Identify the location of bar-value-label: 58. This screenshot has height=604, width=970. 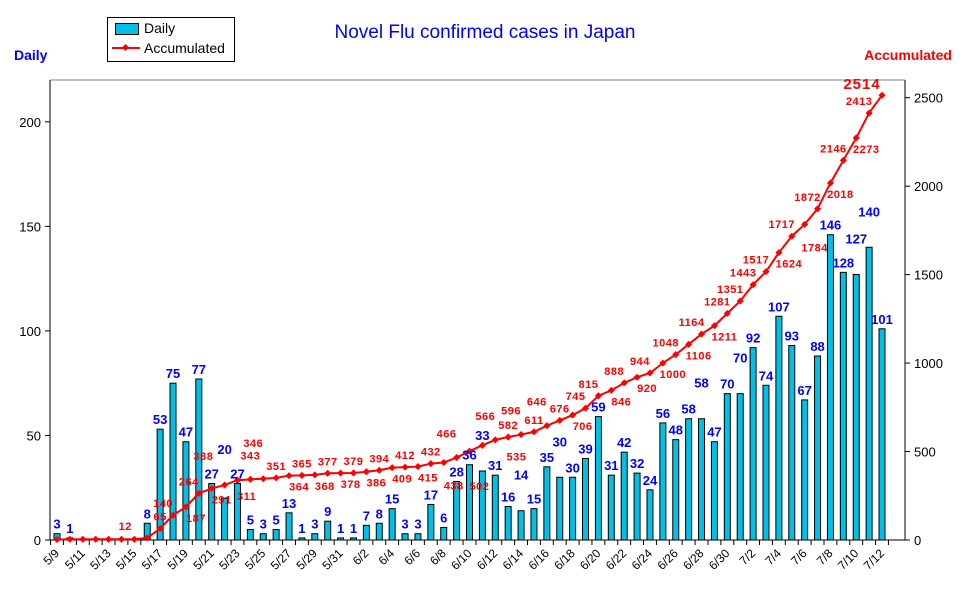
(688, 409).